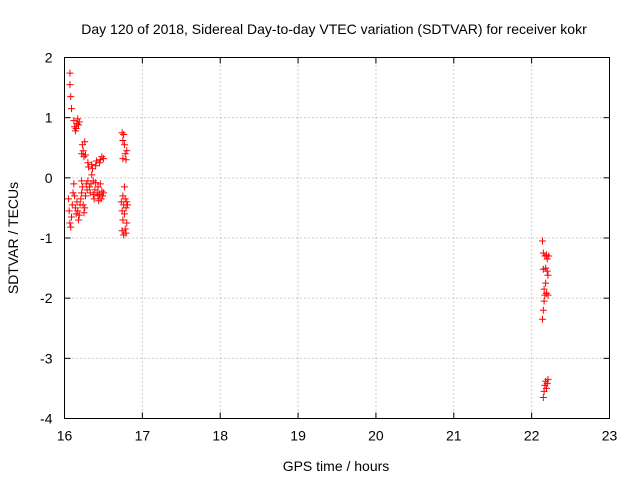 The height and width of the screenshot is (480, 640). I want to click on x-tick-label: 19, so click(298, 436).